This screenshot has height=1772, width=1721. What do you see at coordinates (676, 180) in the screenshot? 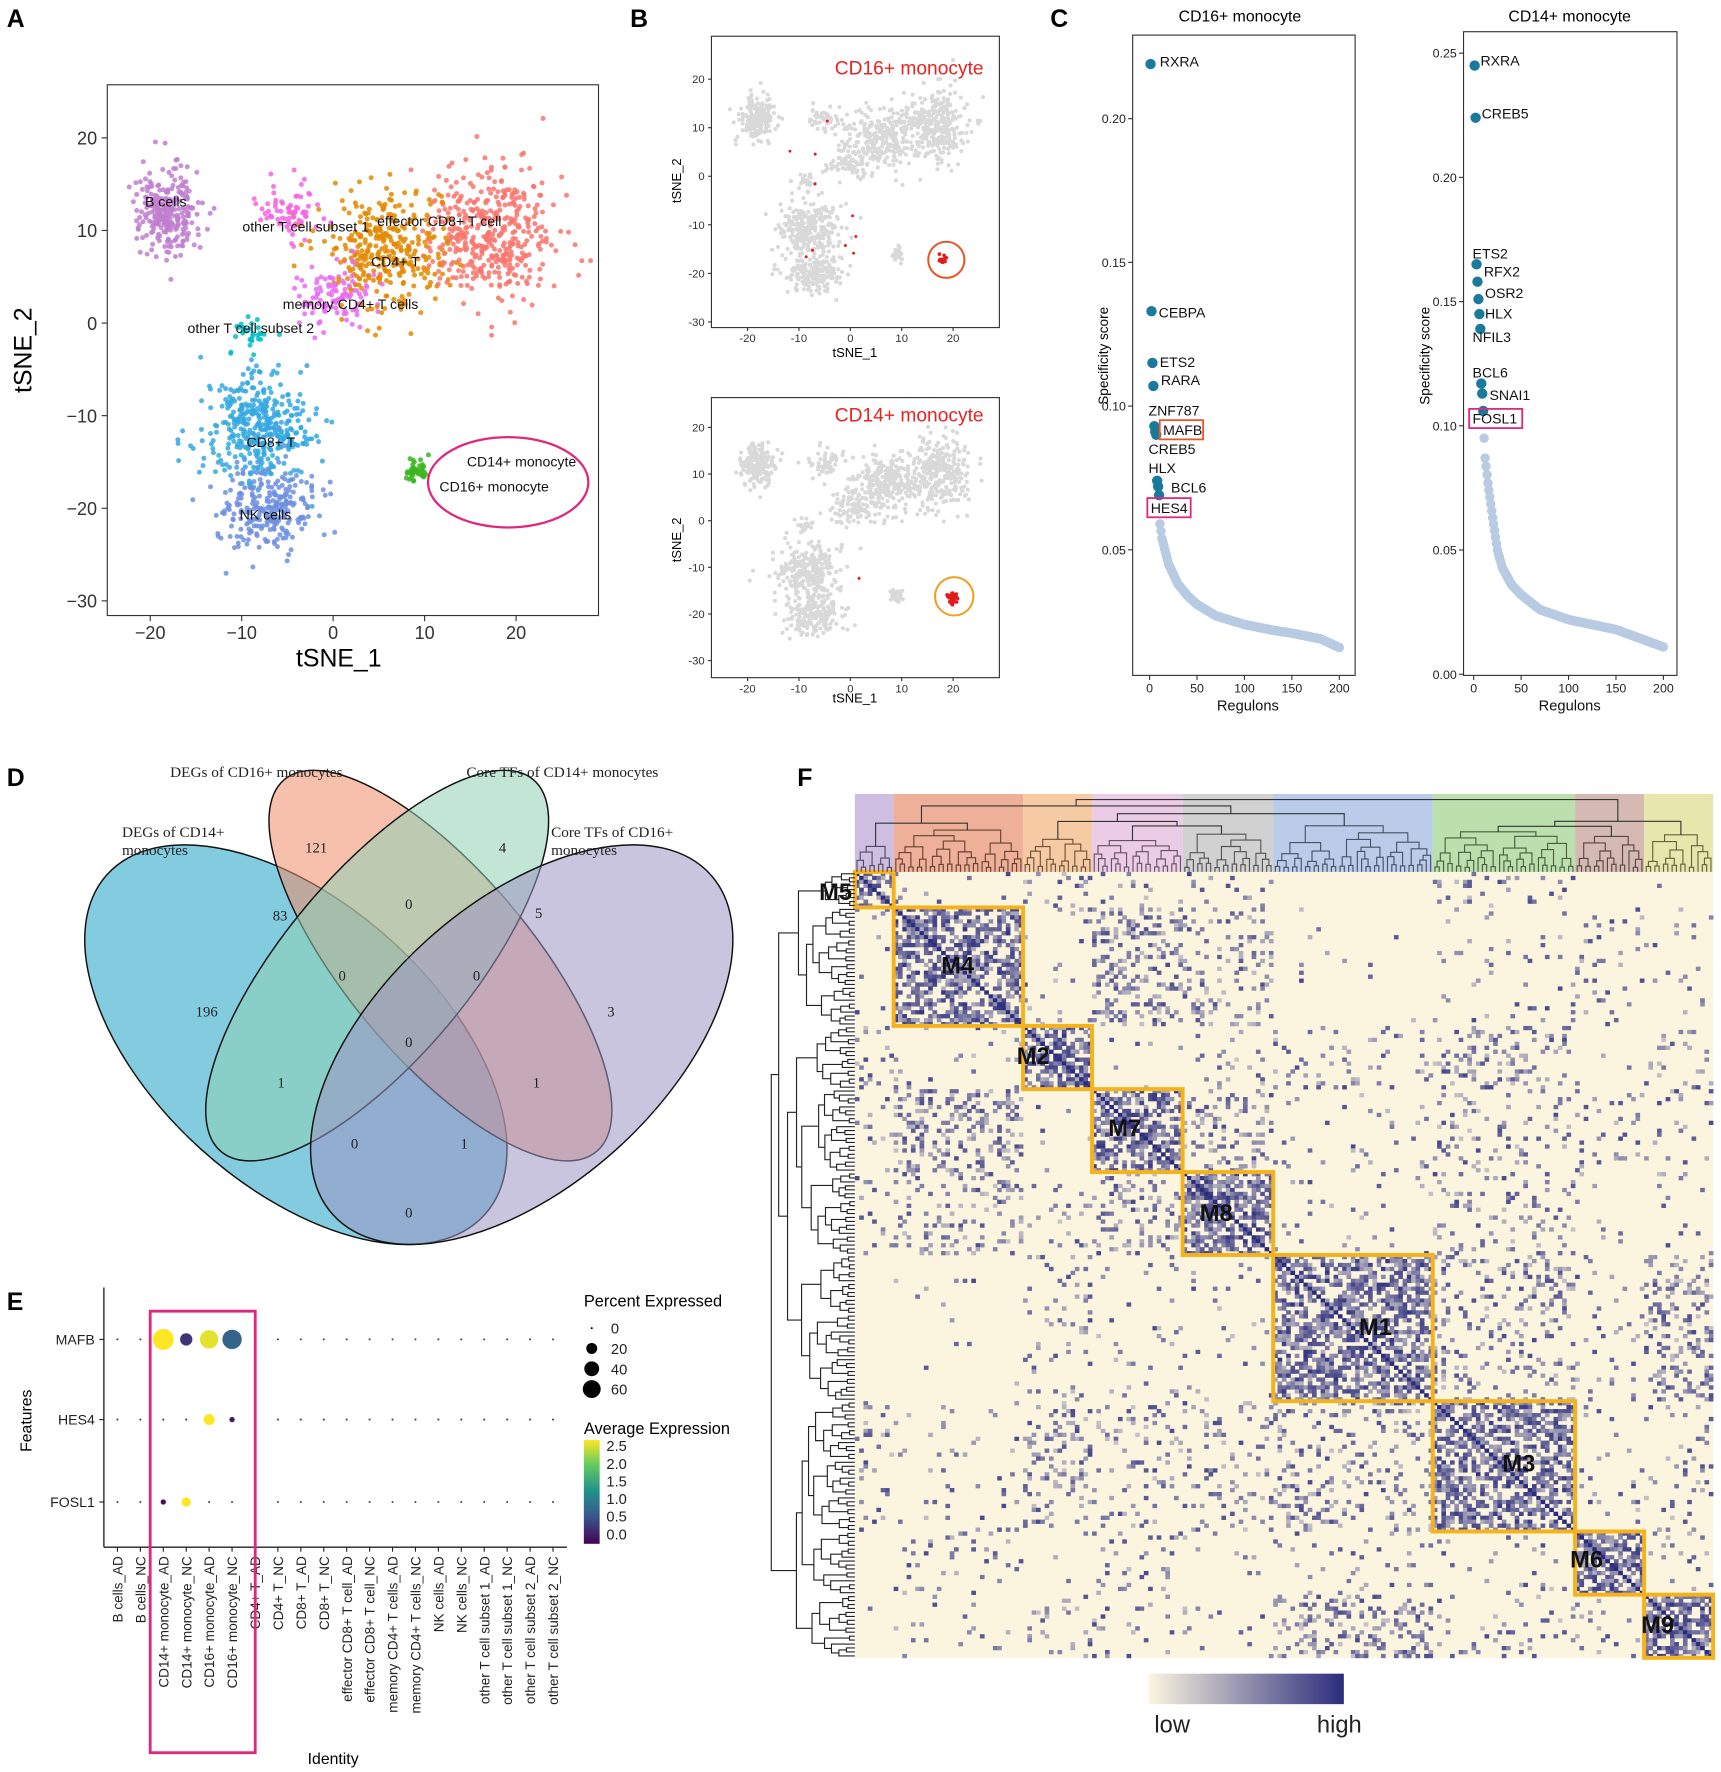
I see `panel-b1-y-label: tSNE_2` at bounding box center [676, 180].